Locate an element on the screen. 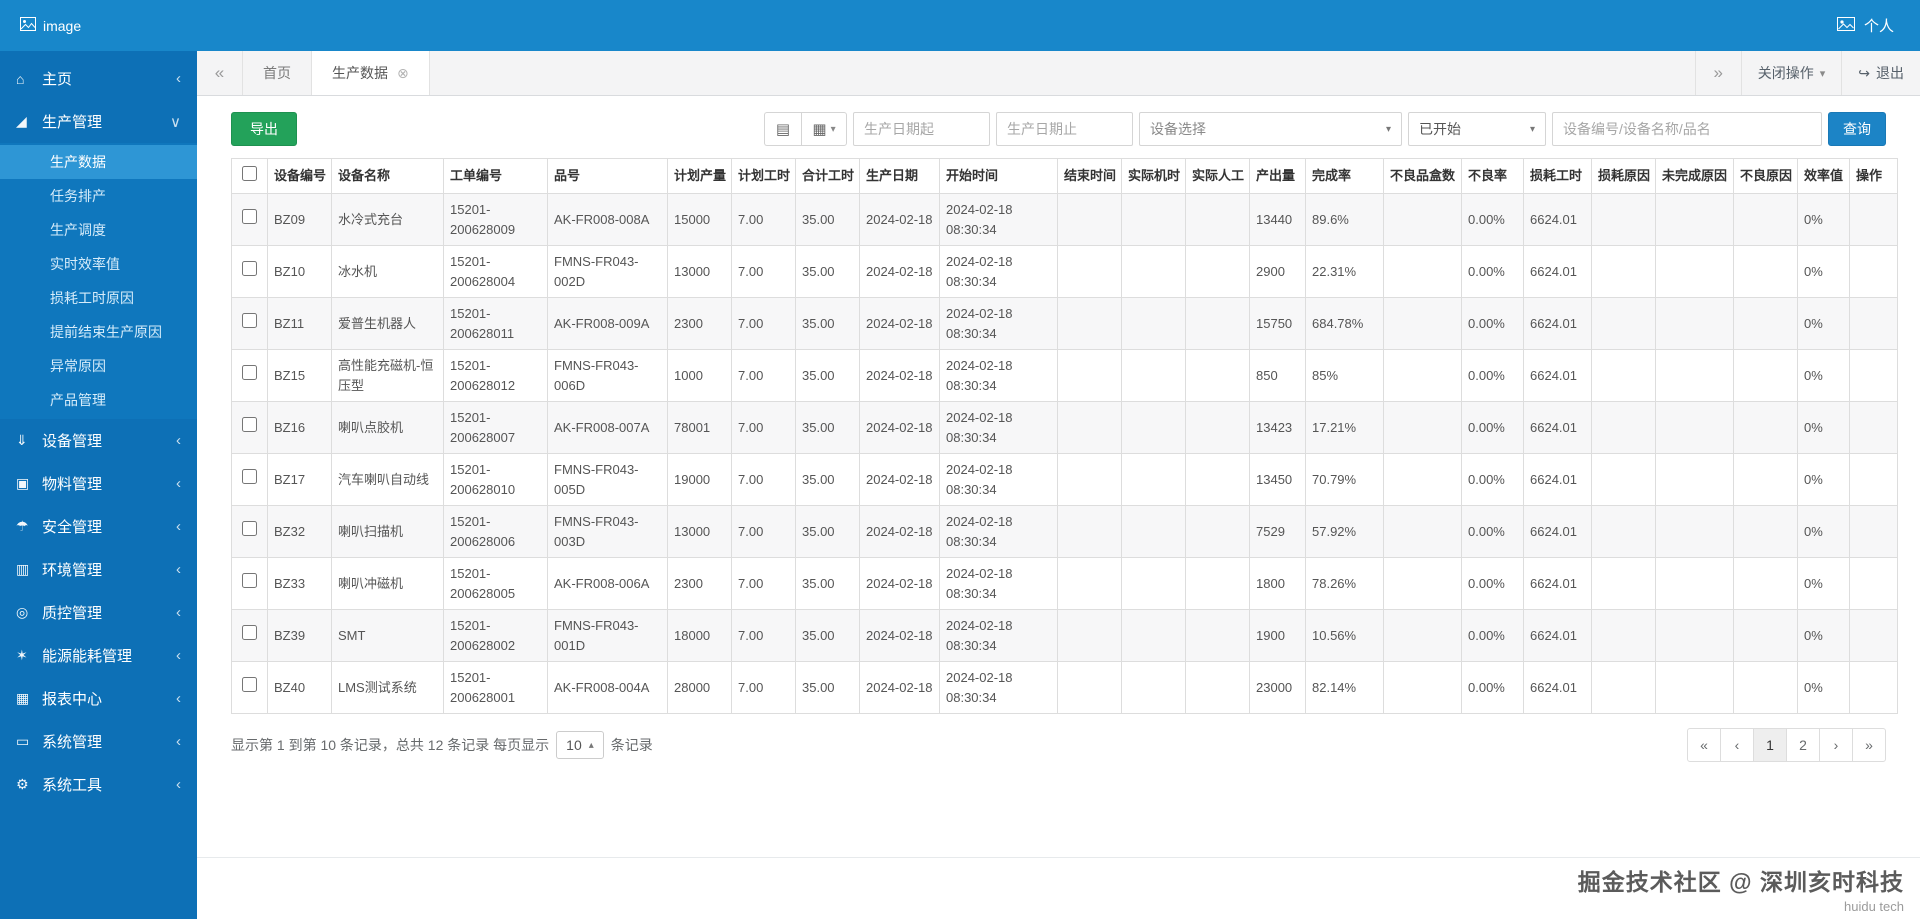 This screenshot has height=919, width=1920. sidebar-item-production: ◢ 生产管理 ∨ is located at coordinates (98, 121).